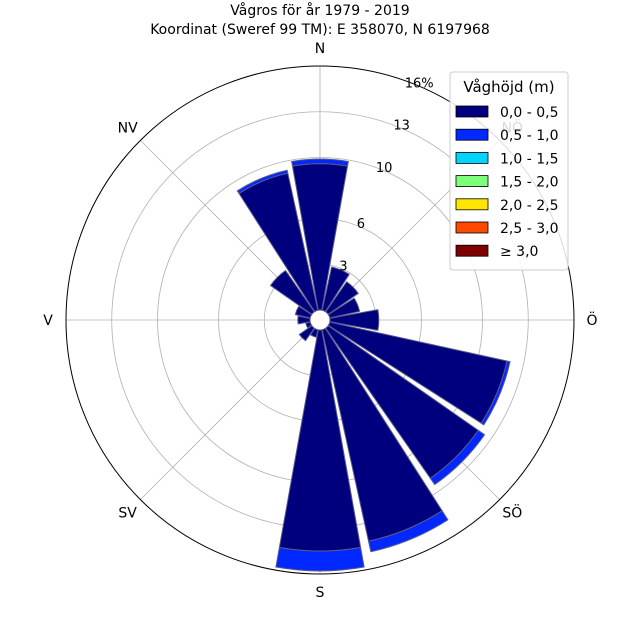 The height and width of the screenshot is (640, 640). I want to click on legend-label: 2,0 - 2,5, so click(529, 206).